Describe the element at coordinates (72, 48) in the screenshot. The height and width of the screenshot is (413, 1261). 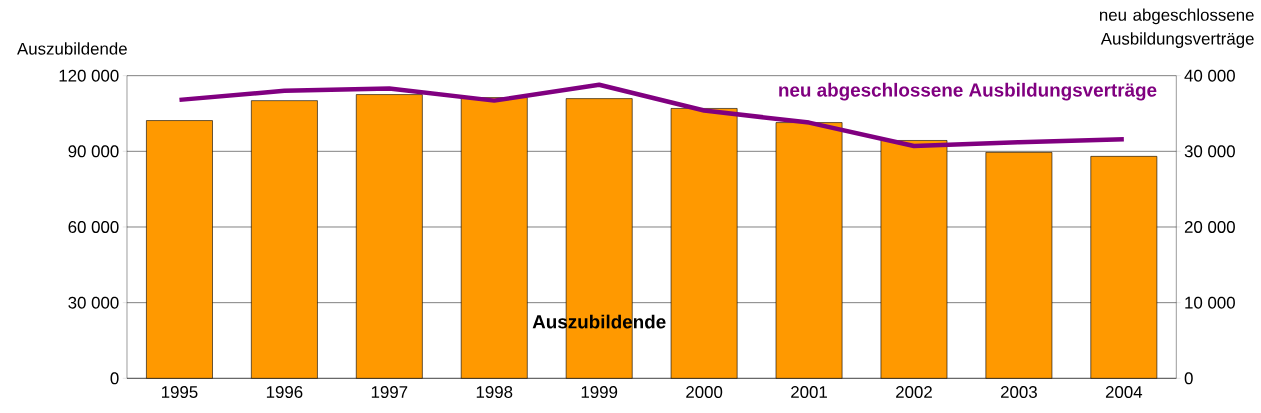
I see `y-axis-title: Auszubildende` at that location.